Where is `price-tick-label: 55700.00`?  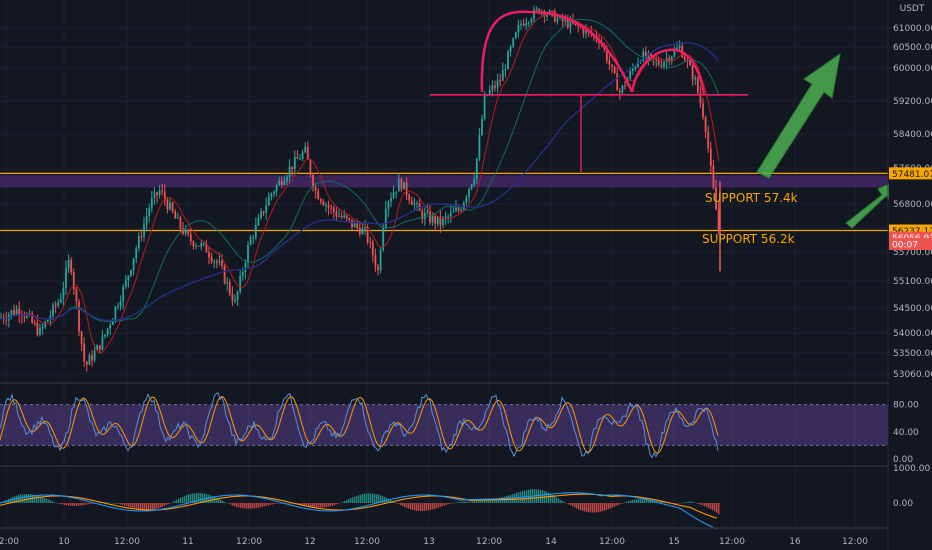
price-tick-label: 55700.00 is located at coordinates (912, 253).